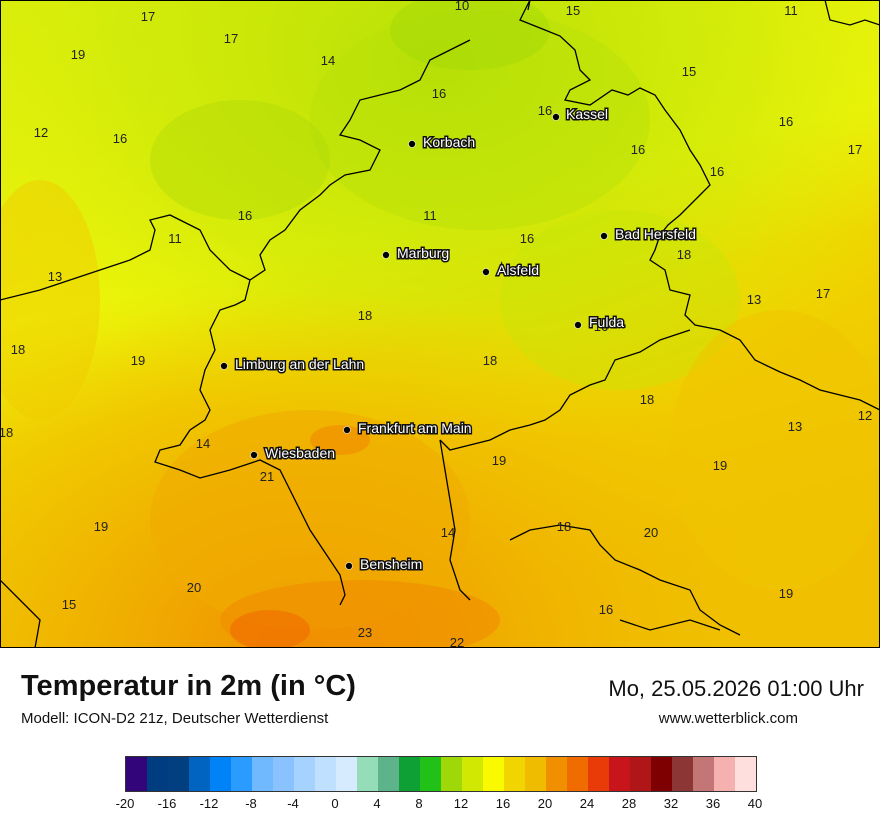 The height and width of the screenshot is (830, 880). Describe the element at coordinates (293, 453) in the screenshot. I see `city-wiesbaden: Wiesbaden` at that location.